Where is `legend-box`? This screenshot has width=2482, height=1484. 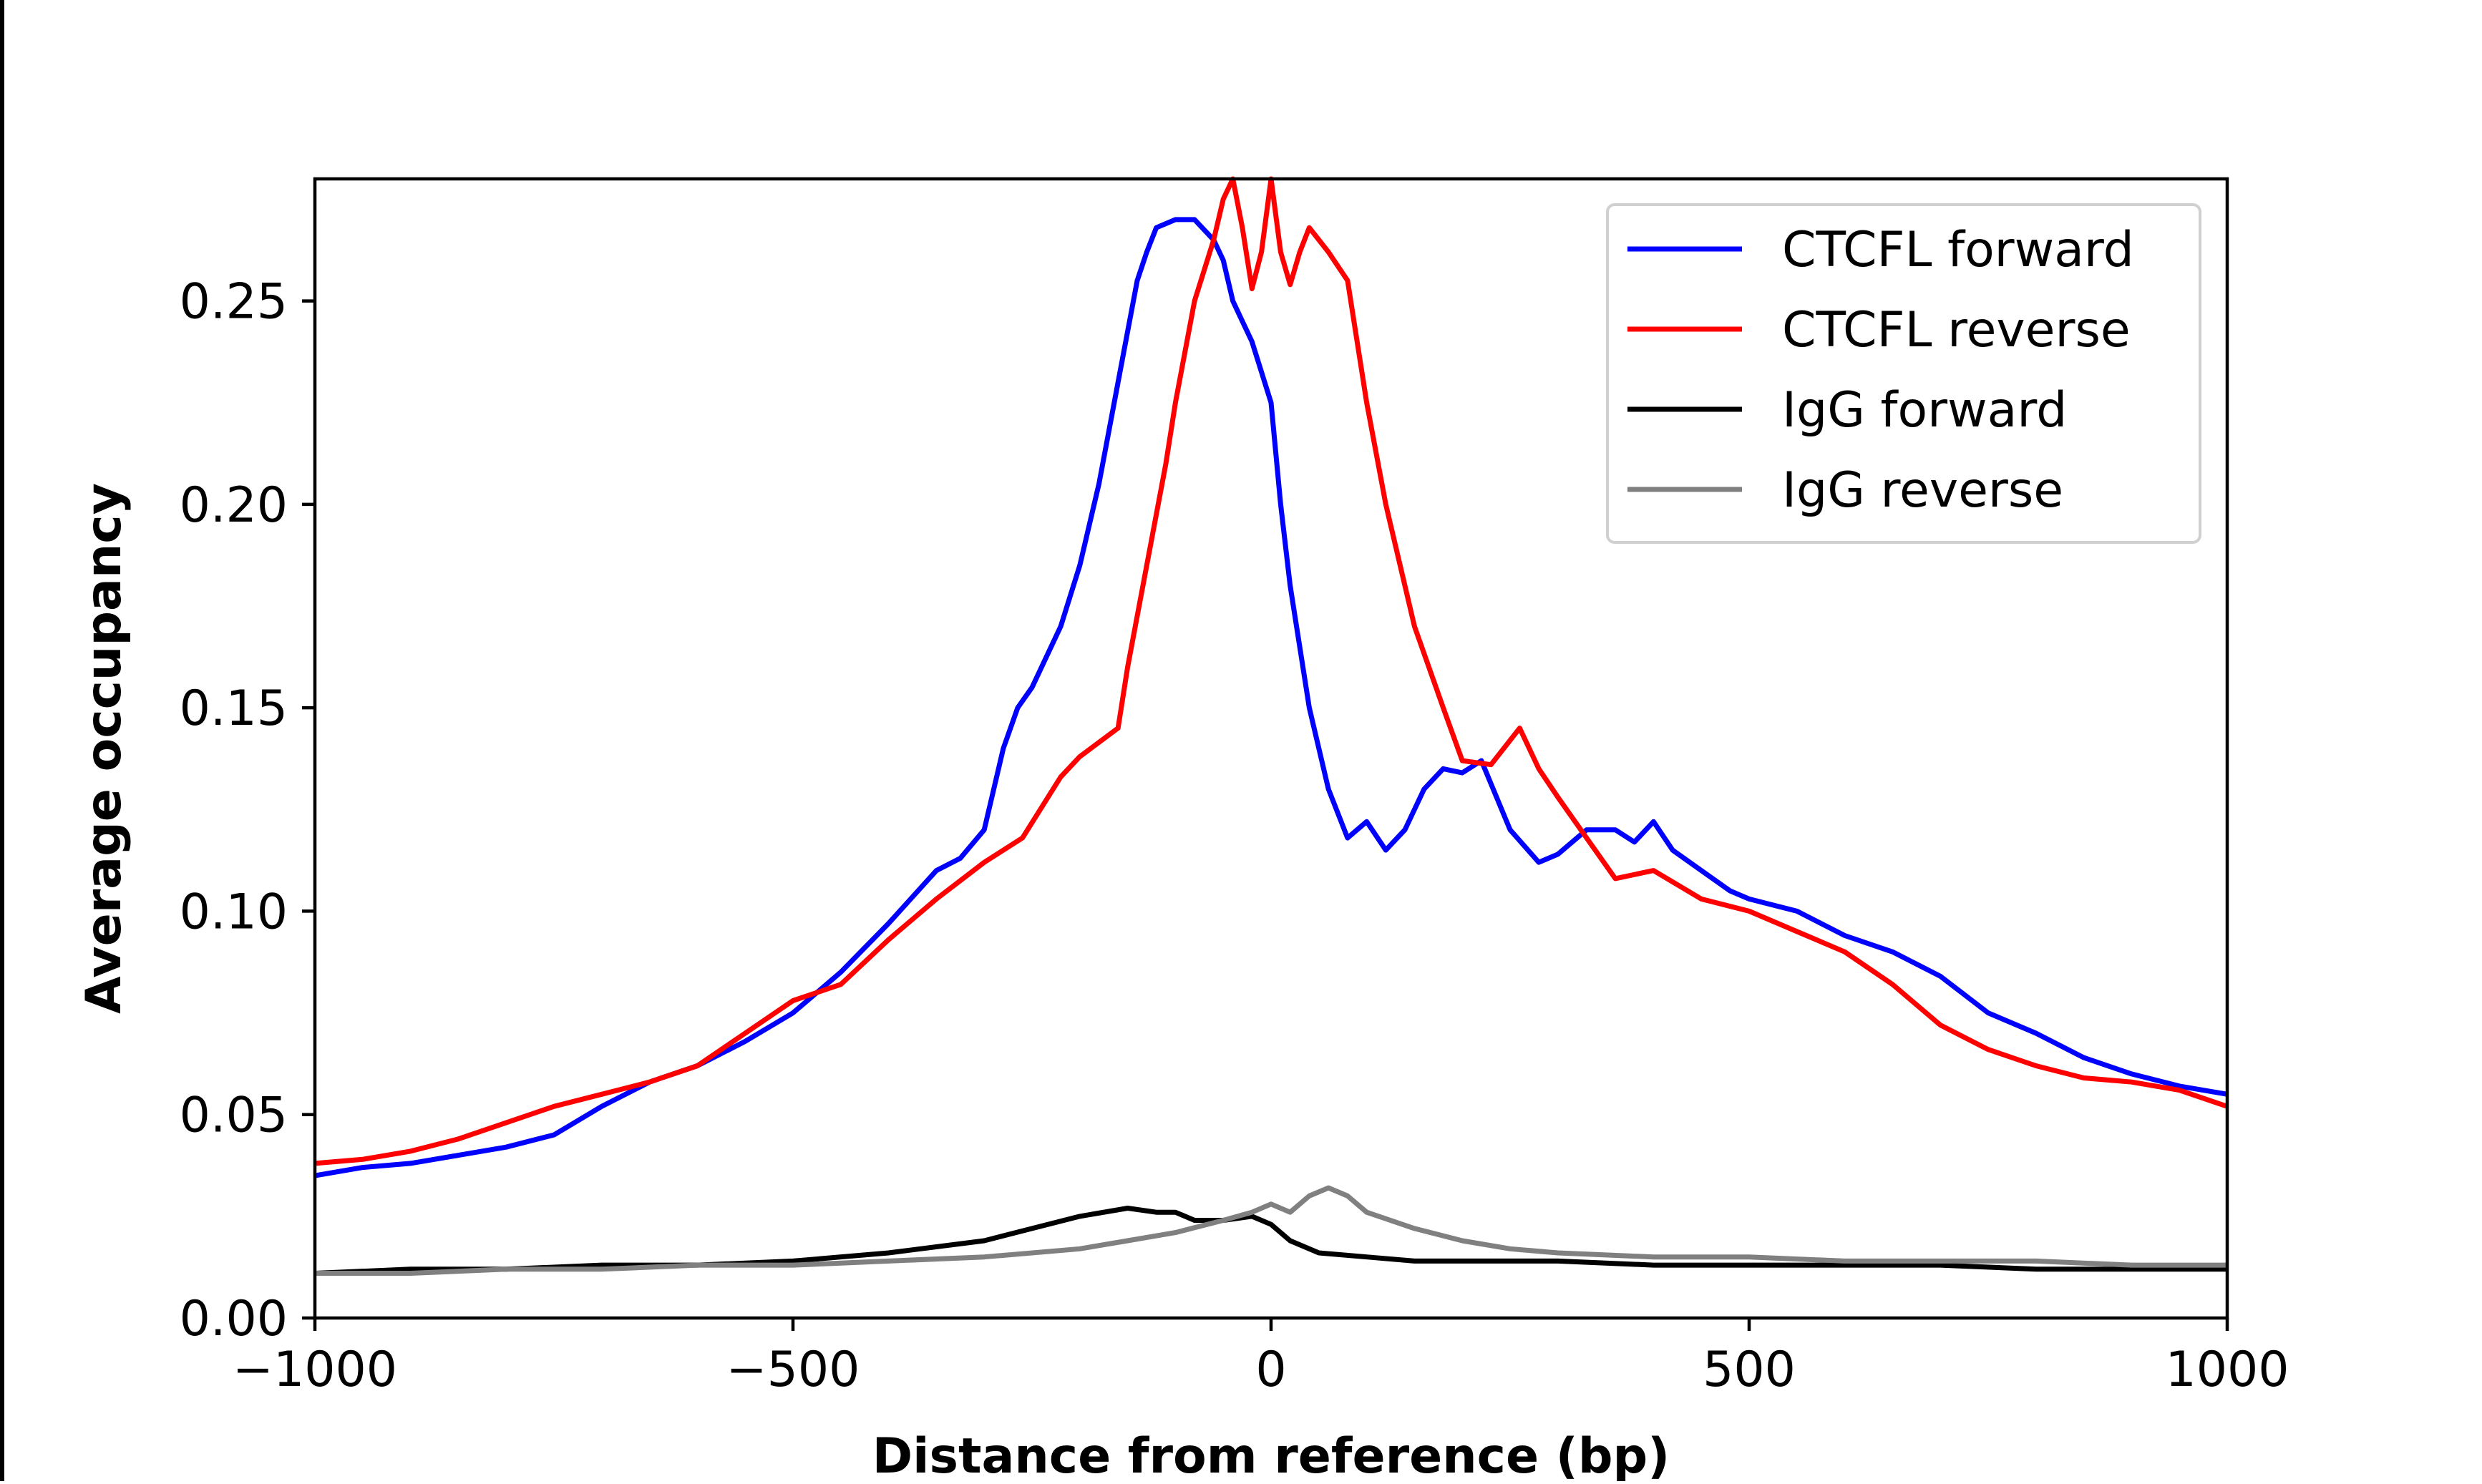
legend-box is located at coordinates (1903, 373).